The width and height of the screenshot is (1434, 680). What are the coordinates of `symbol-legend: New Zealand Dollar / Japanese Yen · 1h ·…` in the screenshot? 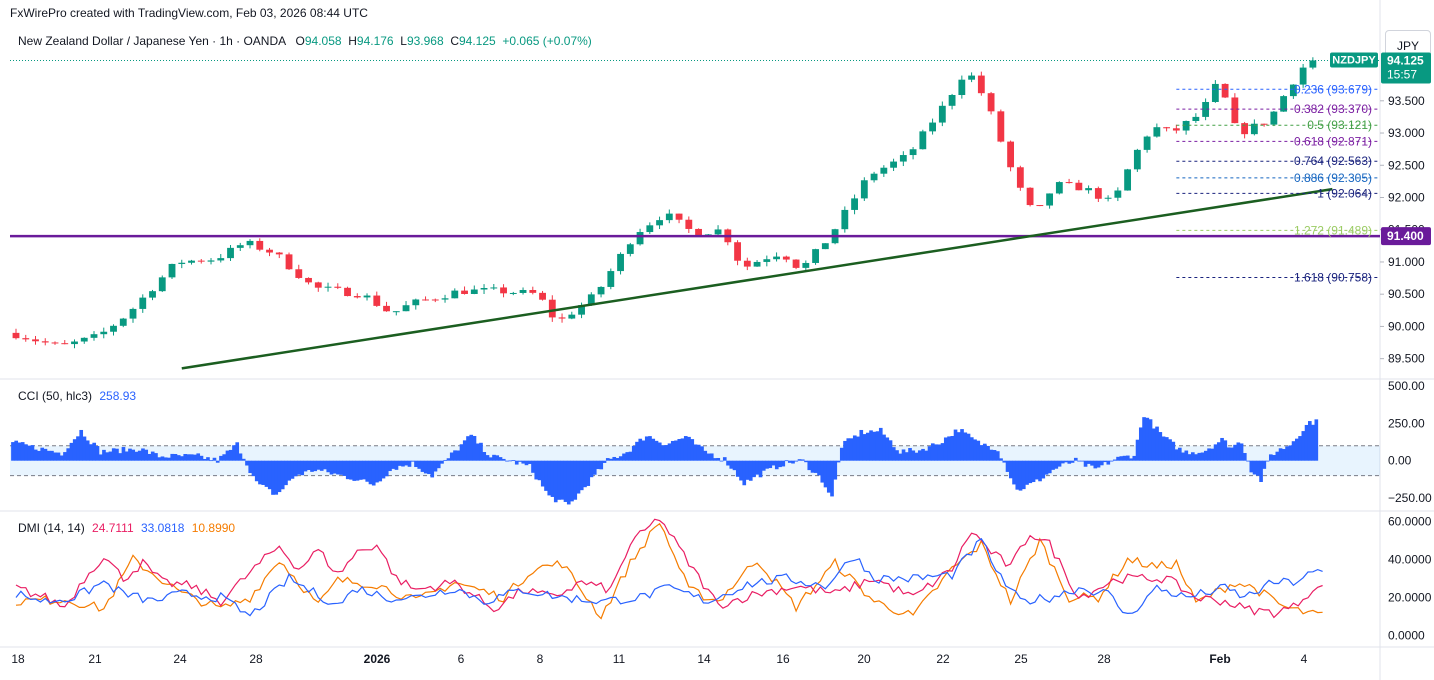 It's located at (305, 41).